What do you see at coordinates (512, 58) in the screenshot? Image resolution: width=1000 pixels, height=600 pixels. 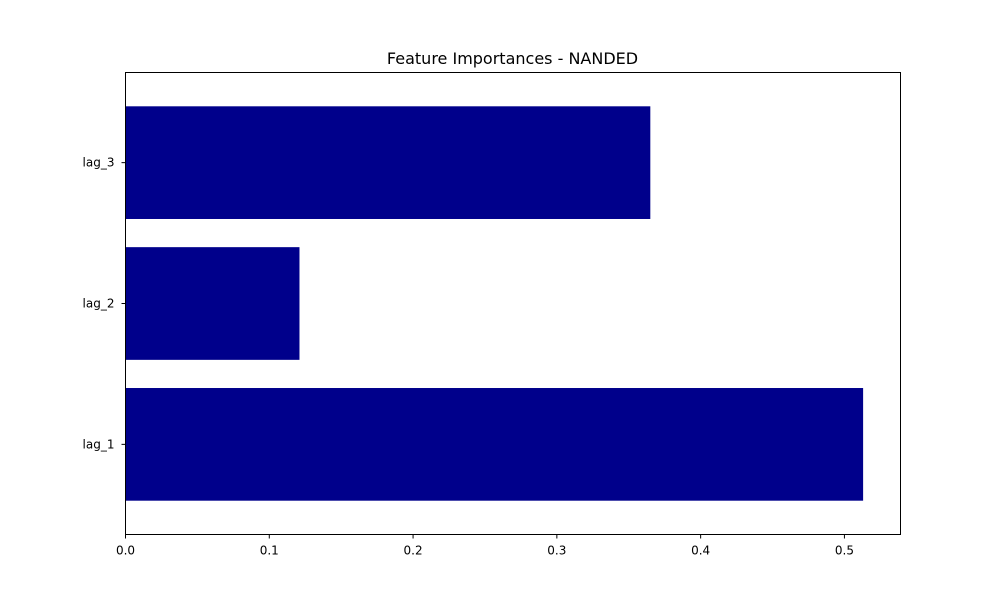 I see `chart-title: Feature Importances - NANDED` at bounding box center [512, 58].